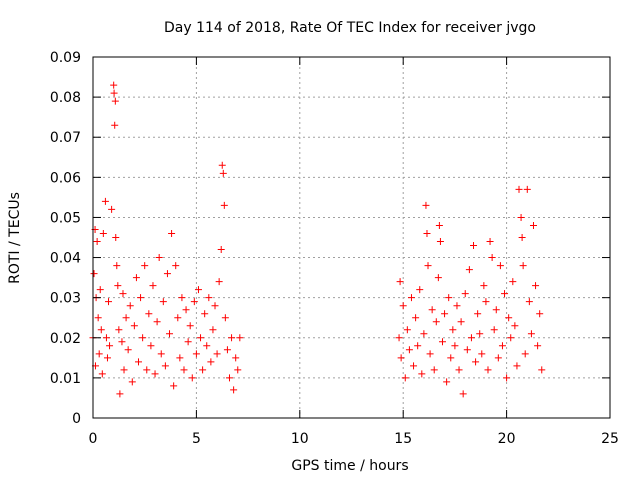  What do you see at coordinates (93, 439) in the screenshot?
I see `x-tick-label: 0` at bounding box center [93, 439].